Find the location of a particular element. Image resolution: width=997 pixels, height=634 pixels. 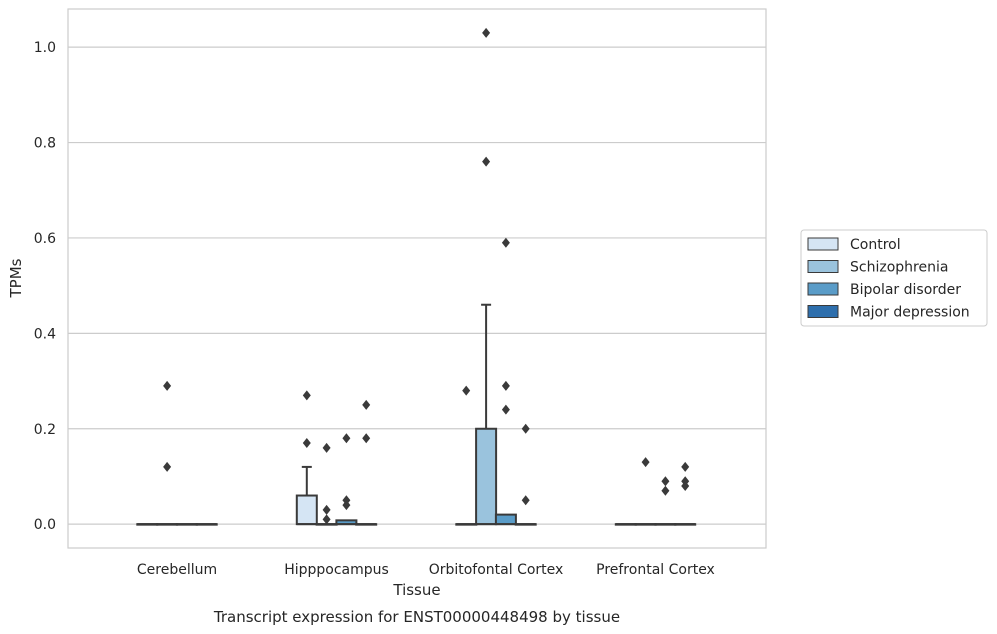

box-schizophrenia is located at coordinates (486, 476).